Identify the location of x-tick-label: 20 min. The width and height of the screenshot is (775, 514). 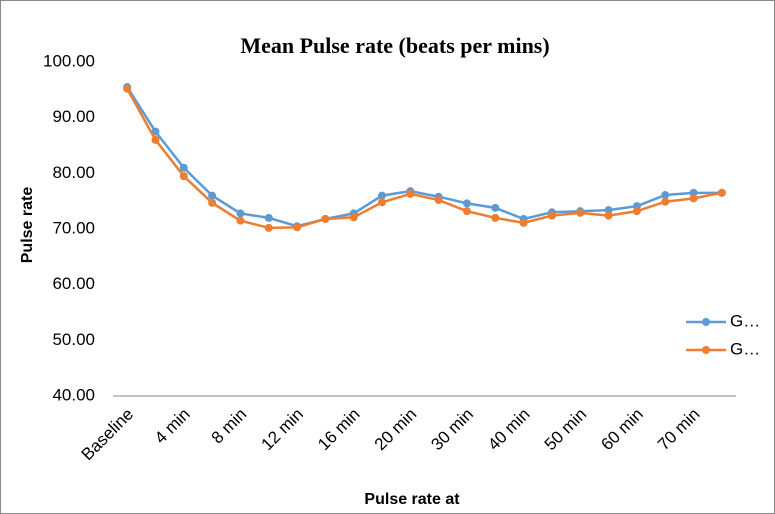
(396, 430).